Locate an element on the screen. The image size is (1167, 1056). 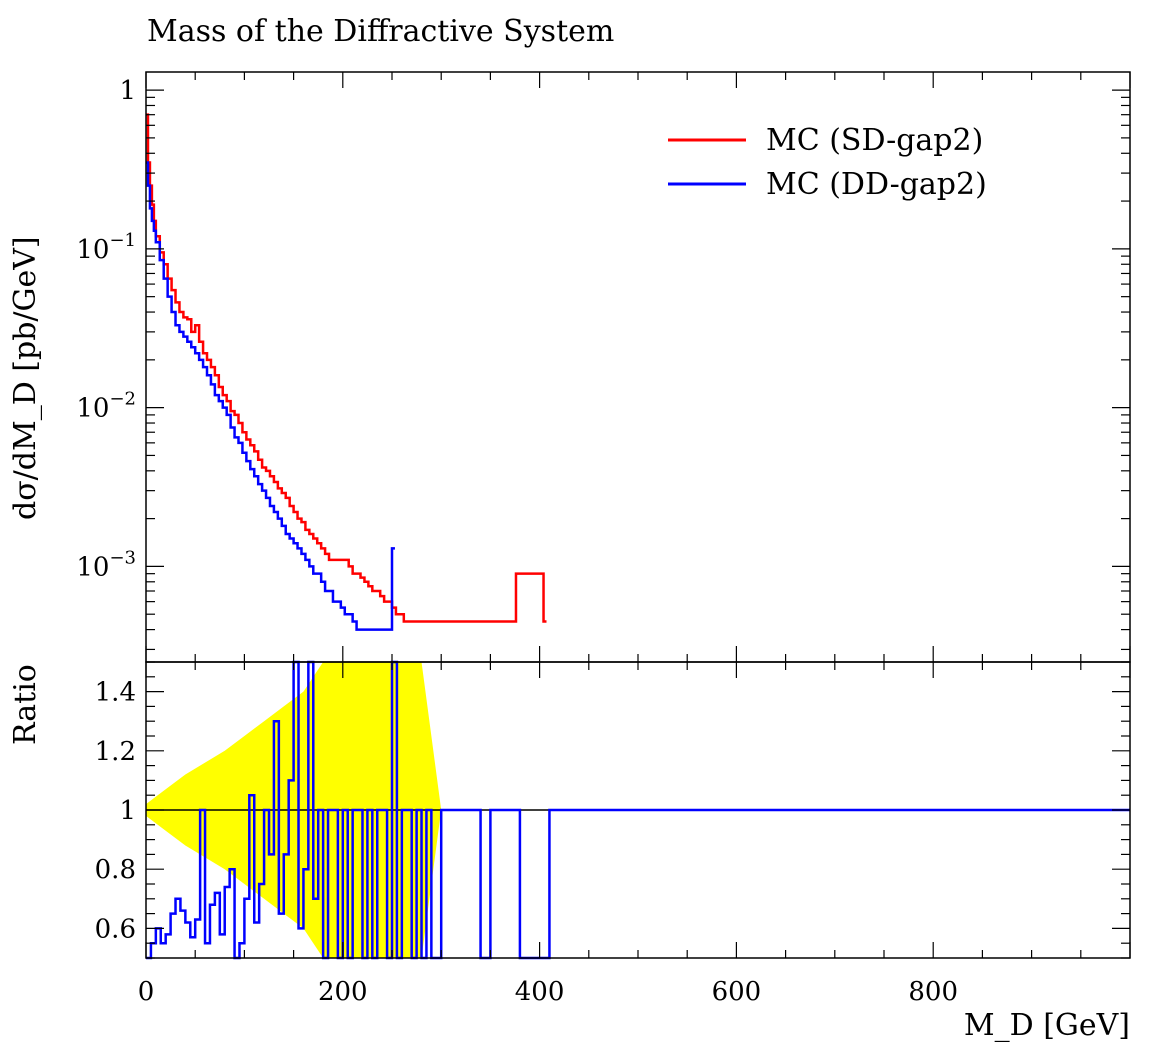
y-tick-label: 10⁻² is located at coordinates (106, 406).